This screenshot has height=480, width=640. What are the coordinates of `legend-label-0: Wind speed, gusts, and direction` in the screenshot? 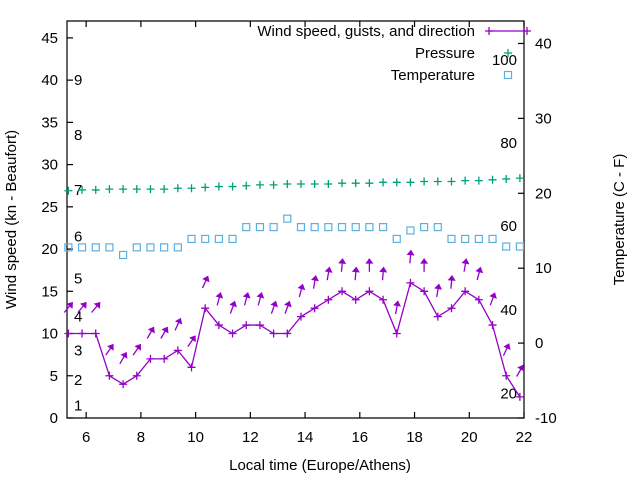 It's located at (366, 31).